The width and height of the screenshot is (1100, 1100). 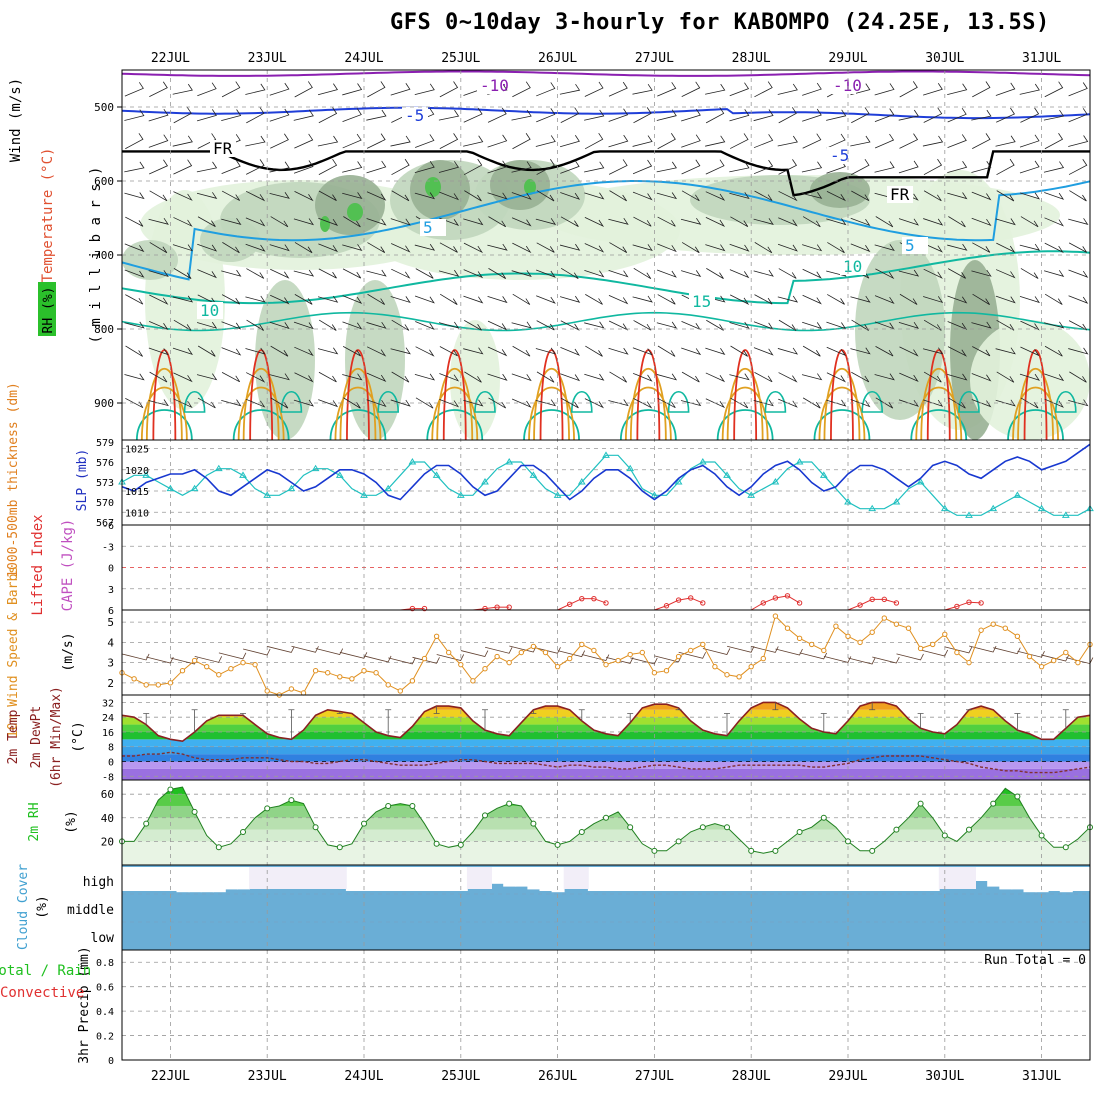 I want to click on x-tick-date-bottom: 27JUL, so click(x=654, y=1076).